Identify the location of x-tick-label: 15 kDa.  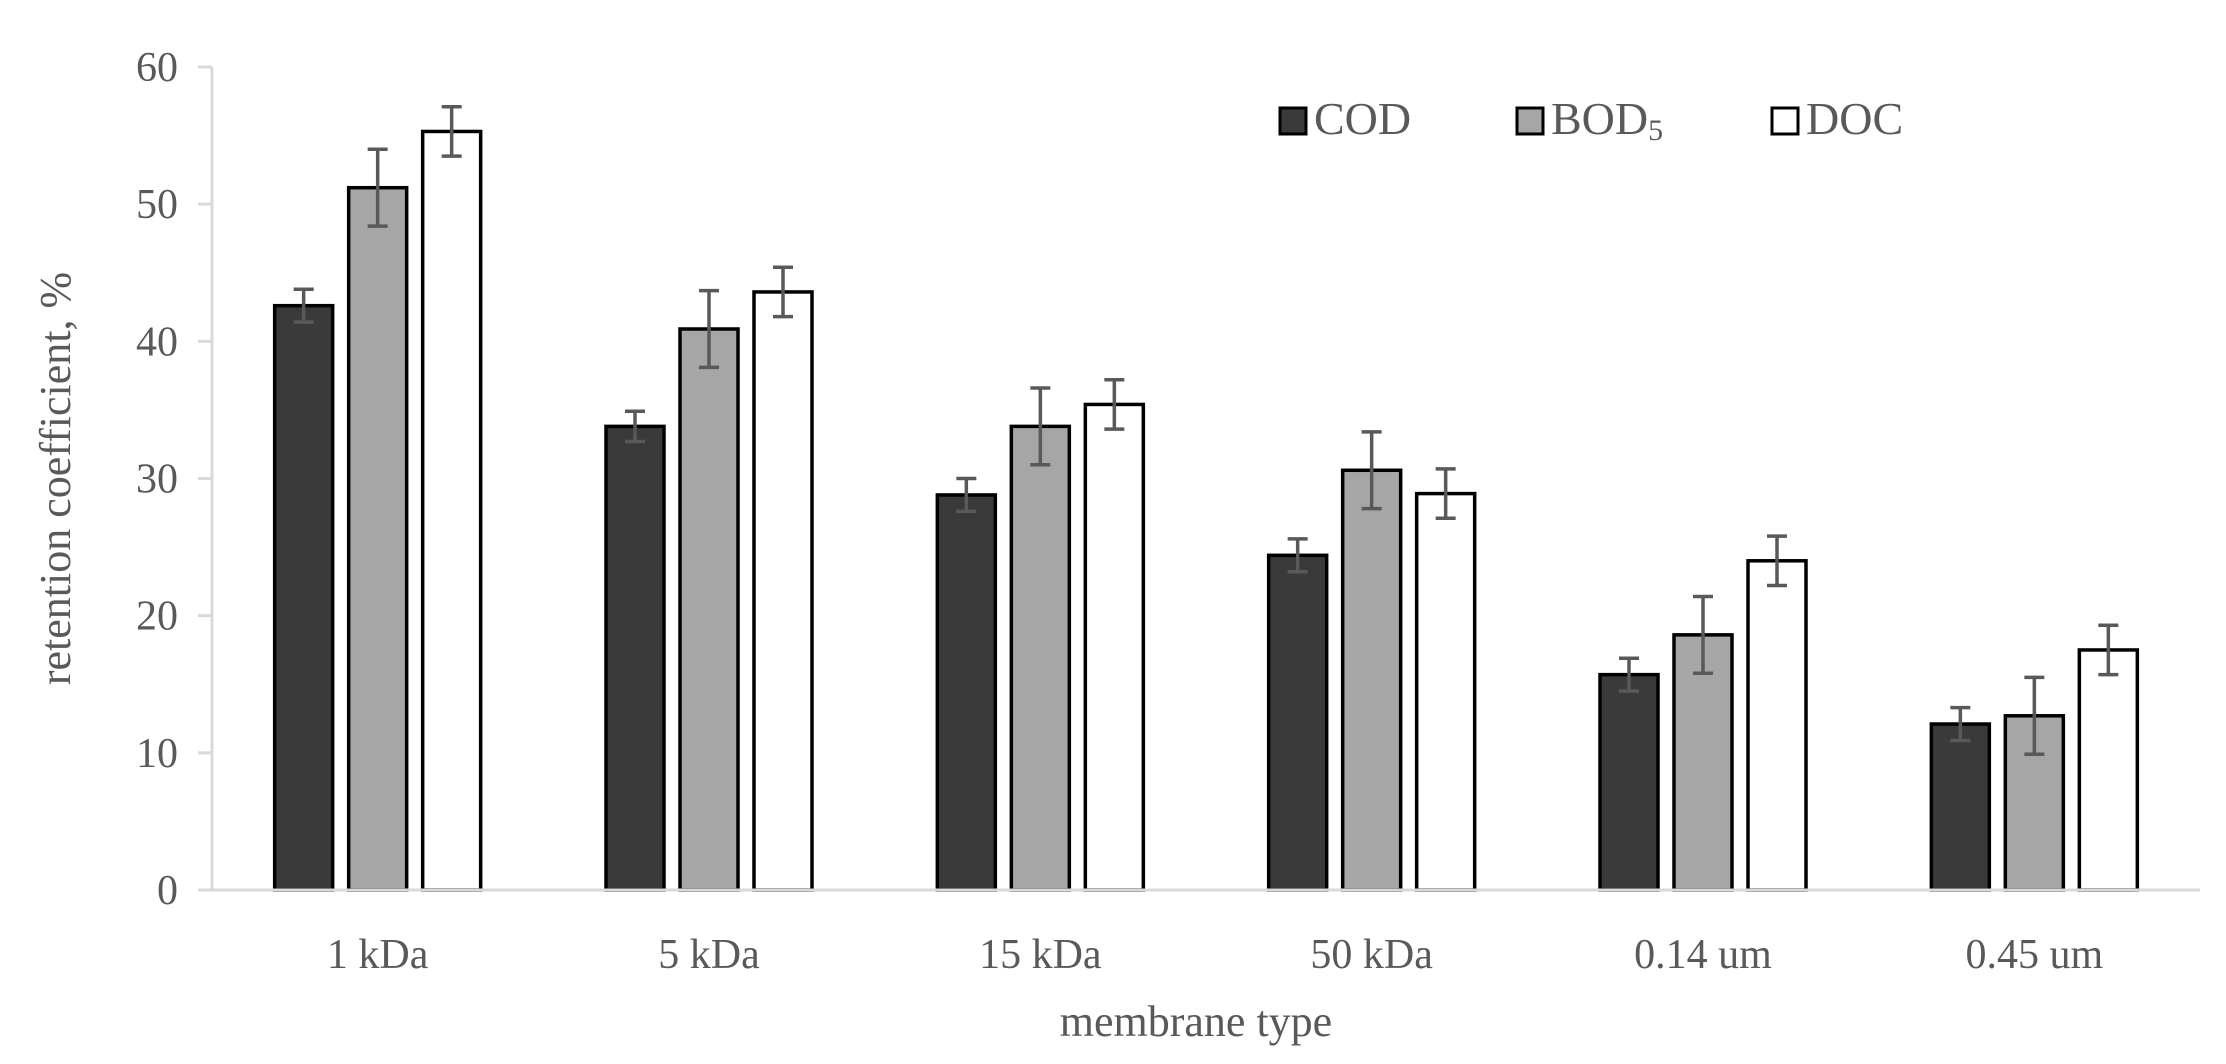
(1040, 955).